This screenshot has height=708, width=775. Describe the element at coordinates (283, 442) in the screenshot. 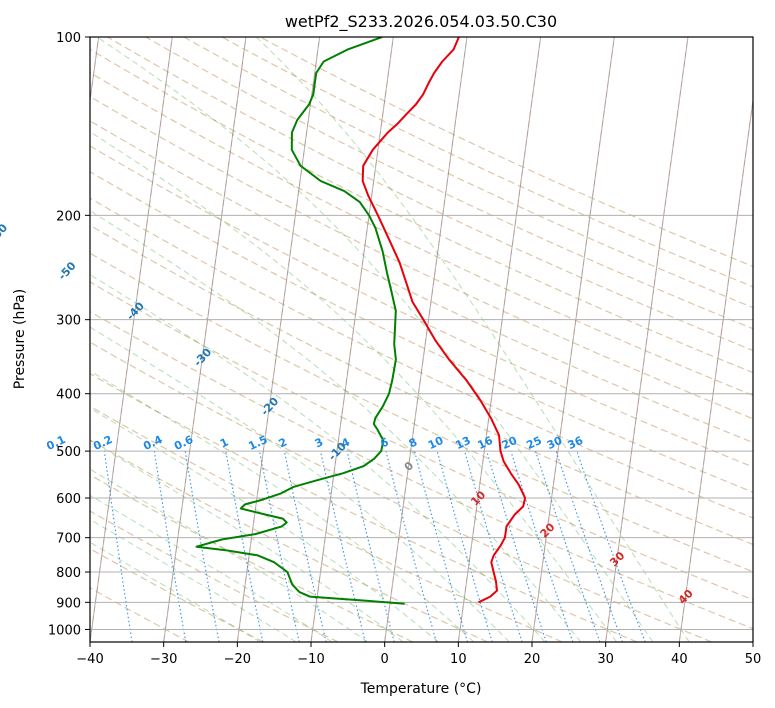

I see `mixing-ratio-label: 2` at that location.